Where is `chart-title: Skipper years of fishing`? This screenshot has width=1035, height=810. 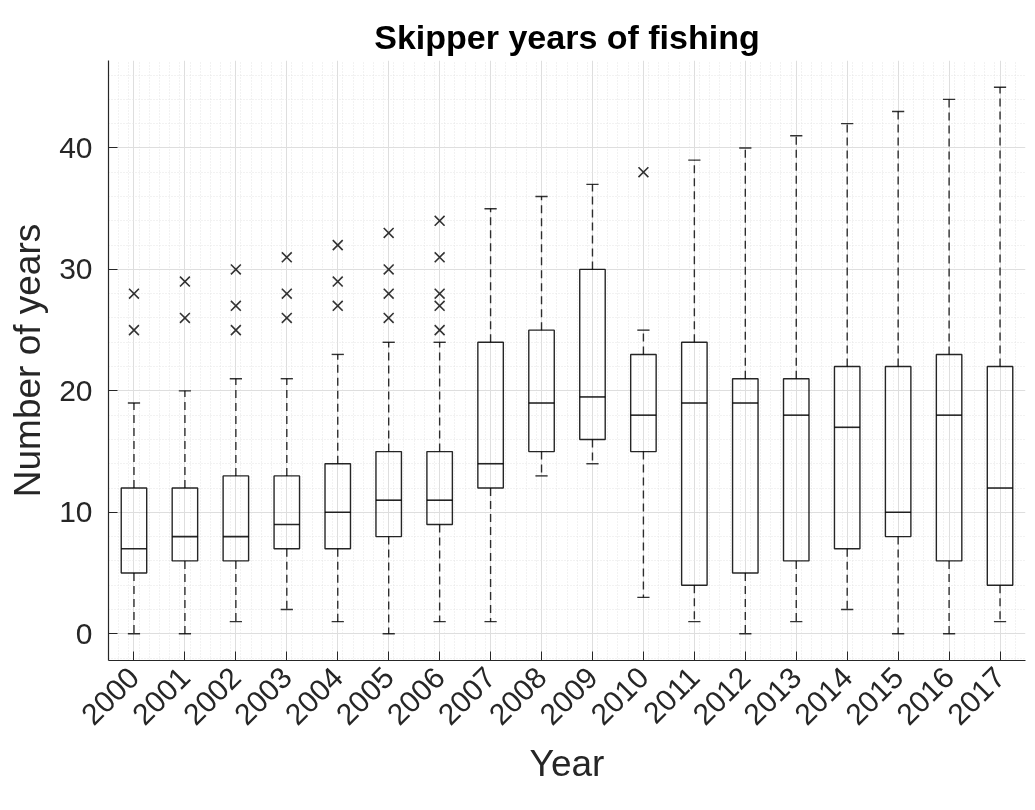 chart-title: Skipper years of fishing is located at coordinates (567, 36).